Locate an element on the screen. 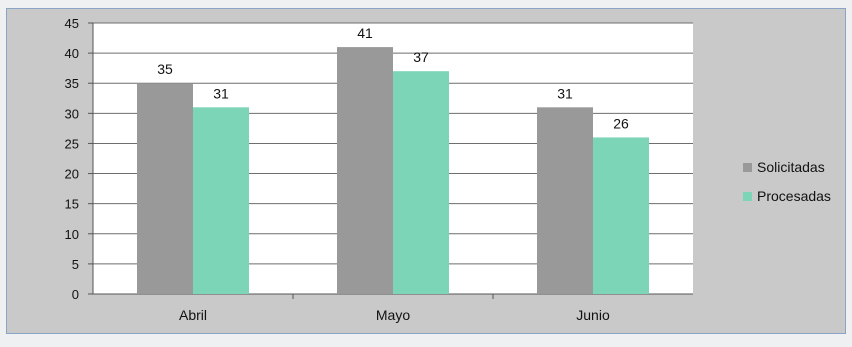 The height and width of the screenshot is (347, 852). bar-solicitadas-mayo is located at coordinates (365, 170).